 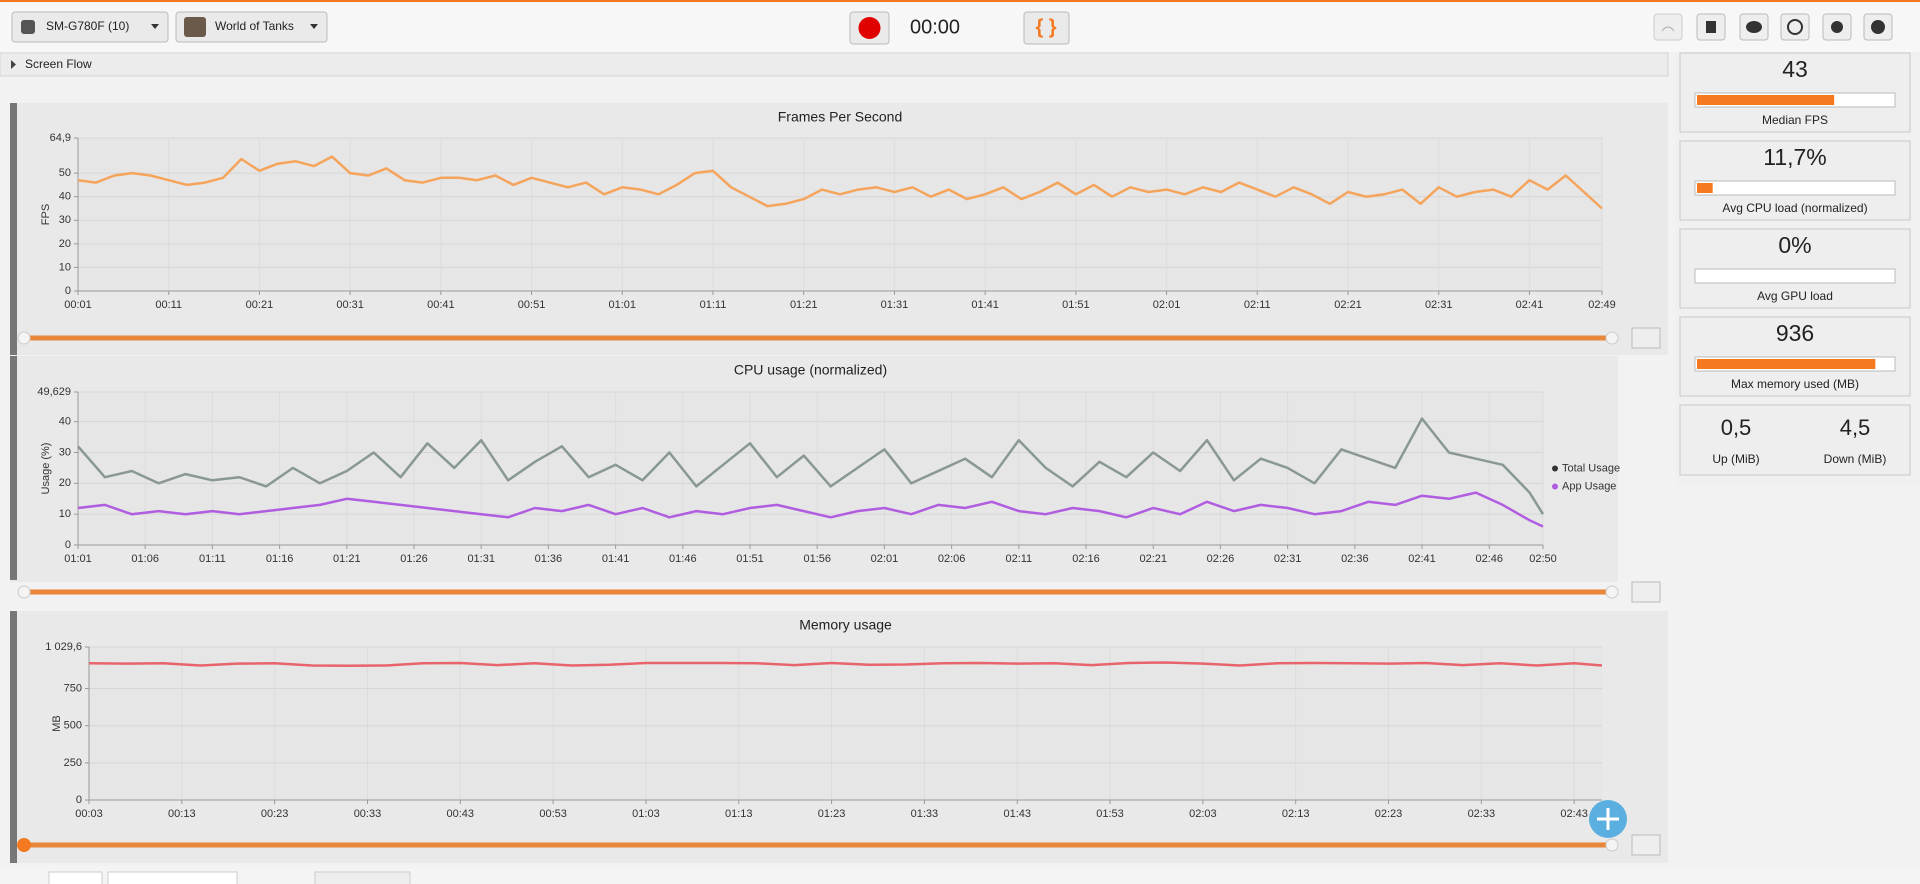 I want to click on stat-label: Median FPS, so click(x=1795, y=120).